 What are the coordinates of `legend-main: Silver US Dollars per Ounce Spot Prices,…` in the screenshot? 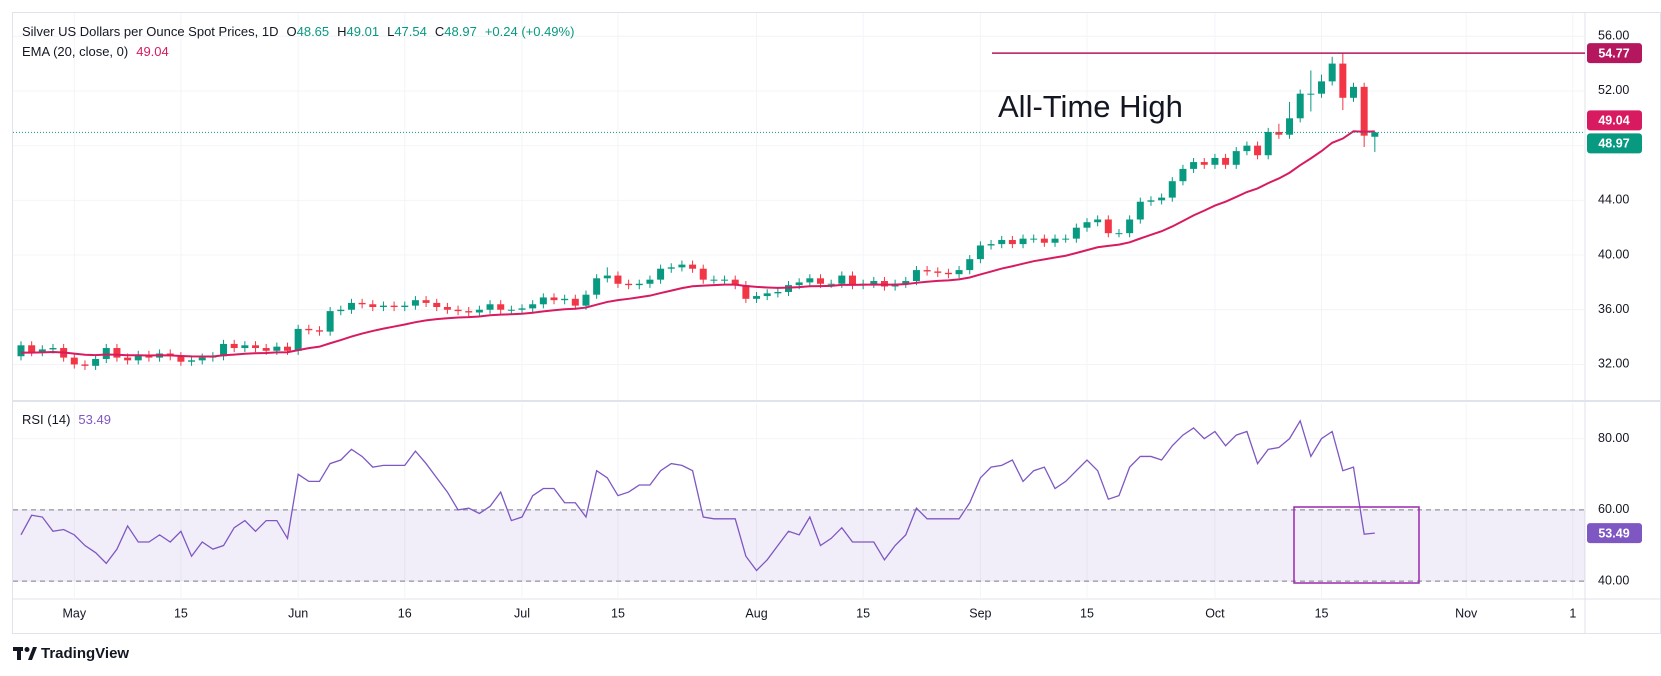 It's located at (298, 31).